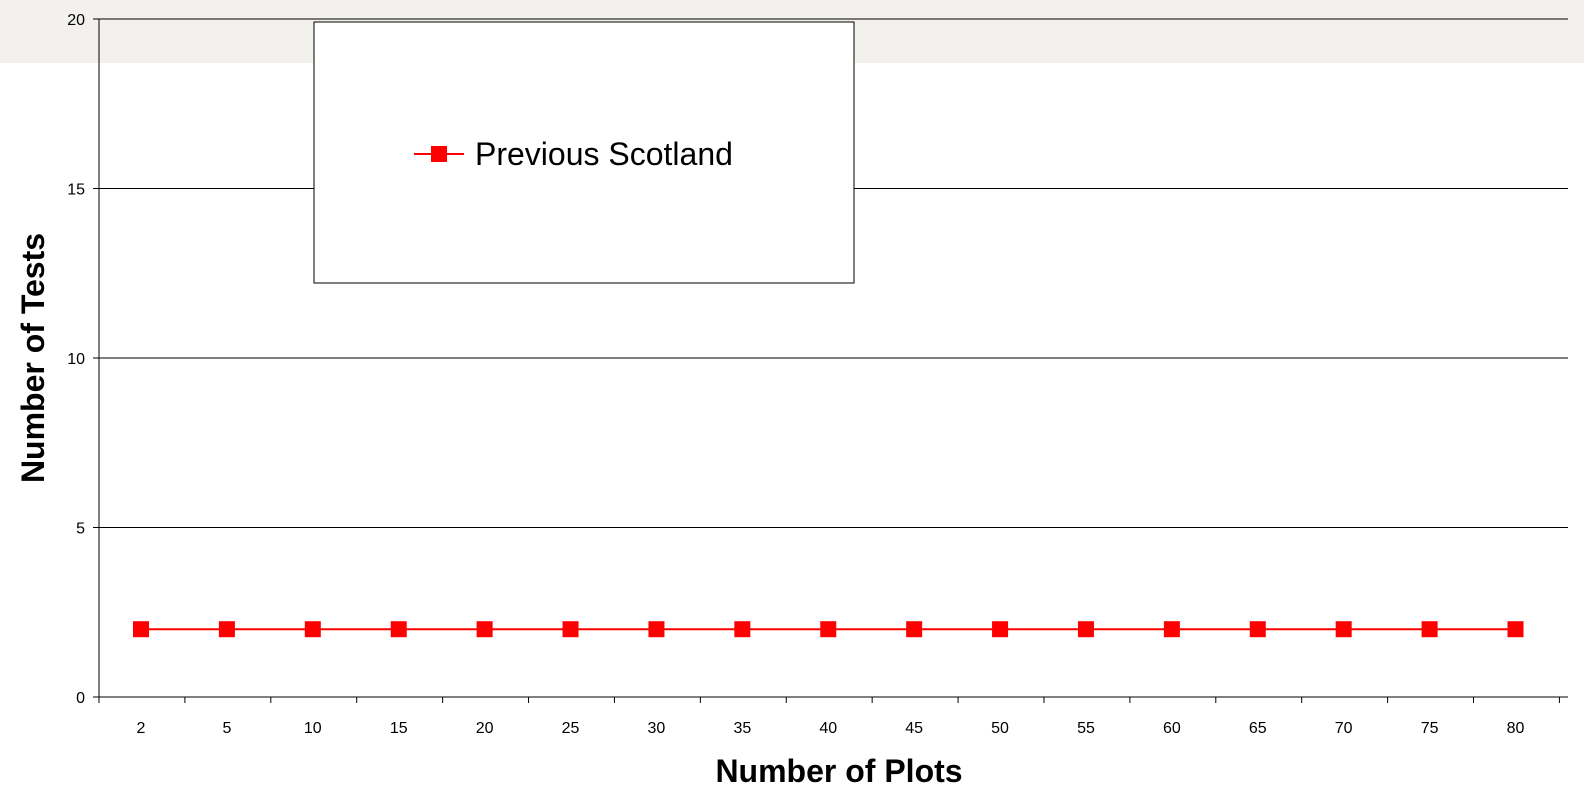 The image size is (1584, 797). What do you see at coordinates (1258, 728) in the screenshot?
I see `x-tick-label: 65` at bounding box center [1258, 728].